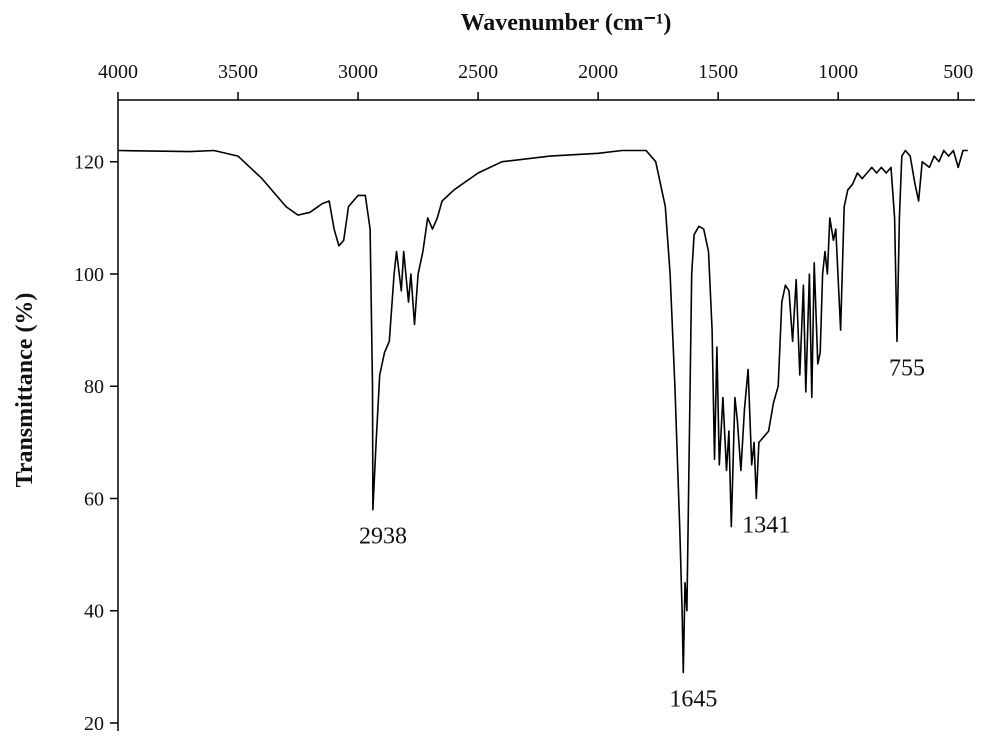  Describe the element at coordinates (89, 163) in the screenshot. I see `y-tick-label: 120` at that location.